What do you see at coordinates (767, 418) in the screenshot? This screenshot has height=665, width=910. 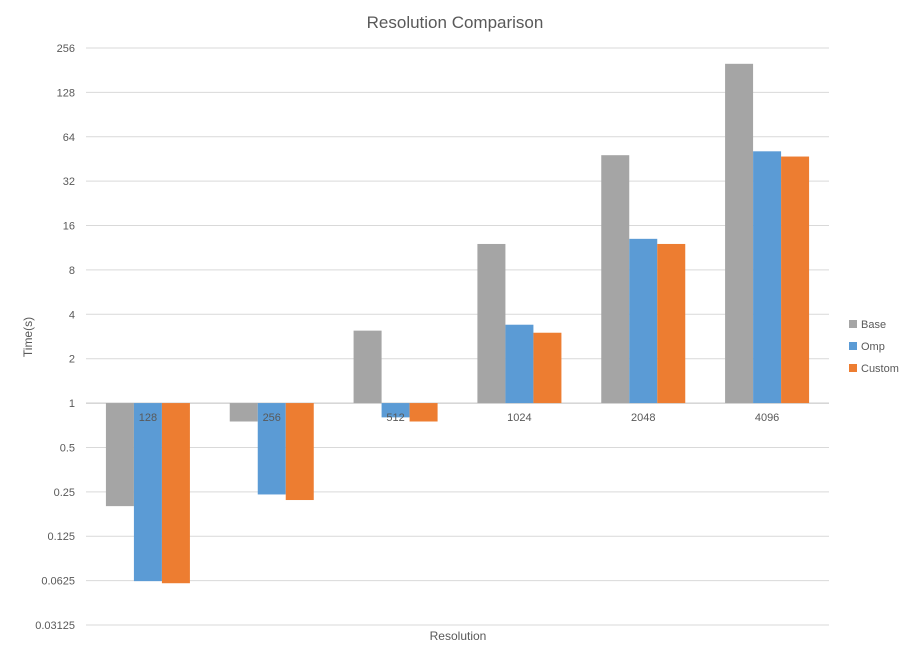 I see `category-label: 4096` at bounding box center [767, 418].